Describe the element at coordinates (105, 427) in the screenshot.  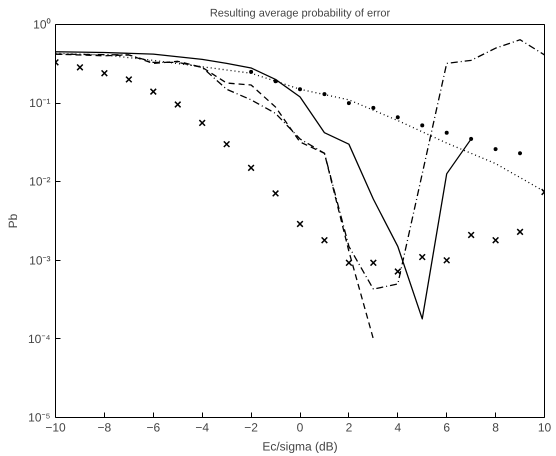
I see `x-tick-label: −8` at that location.